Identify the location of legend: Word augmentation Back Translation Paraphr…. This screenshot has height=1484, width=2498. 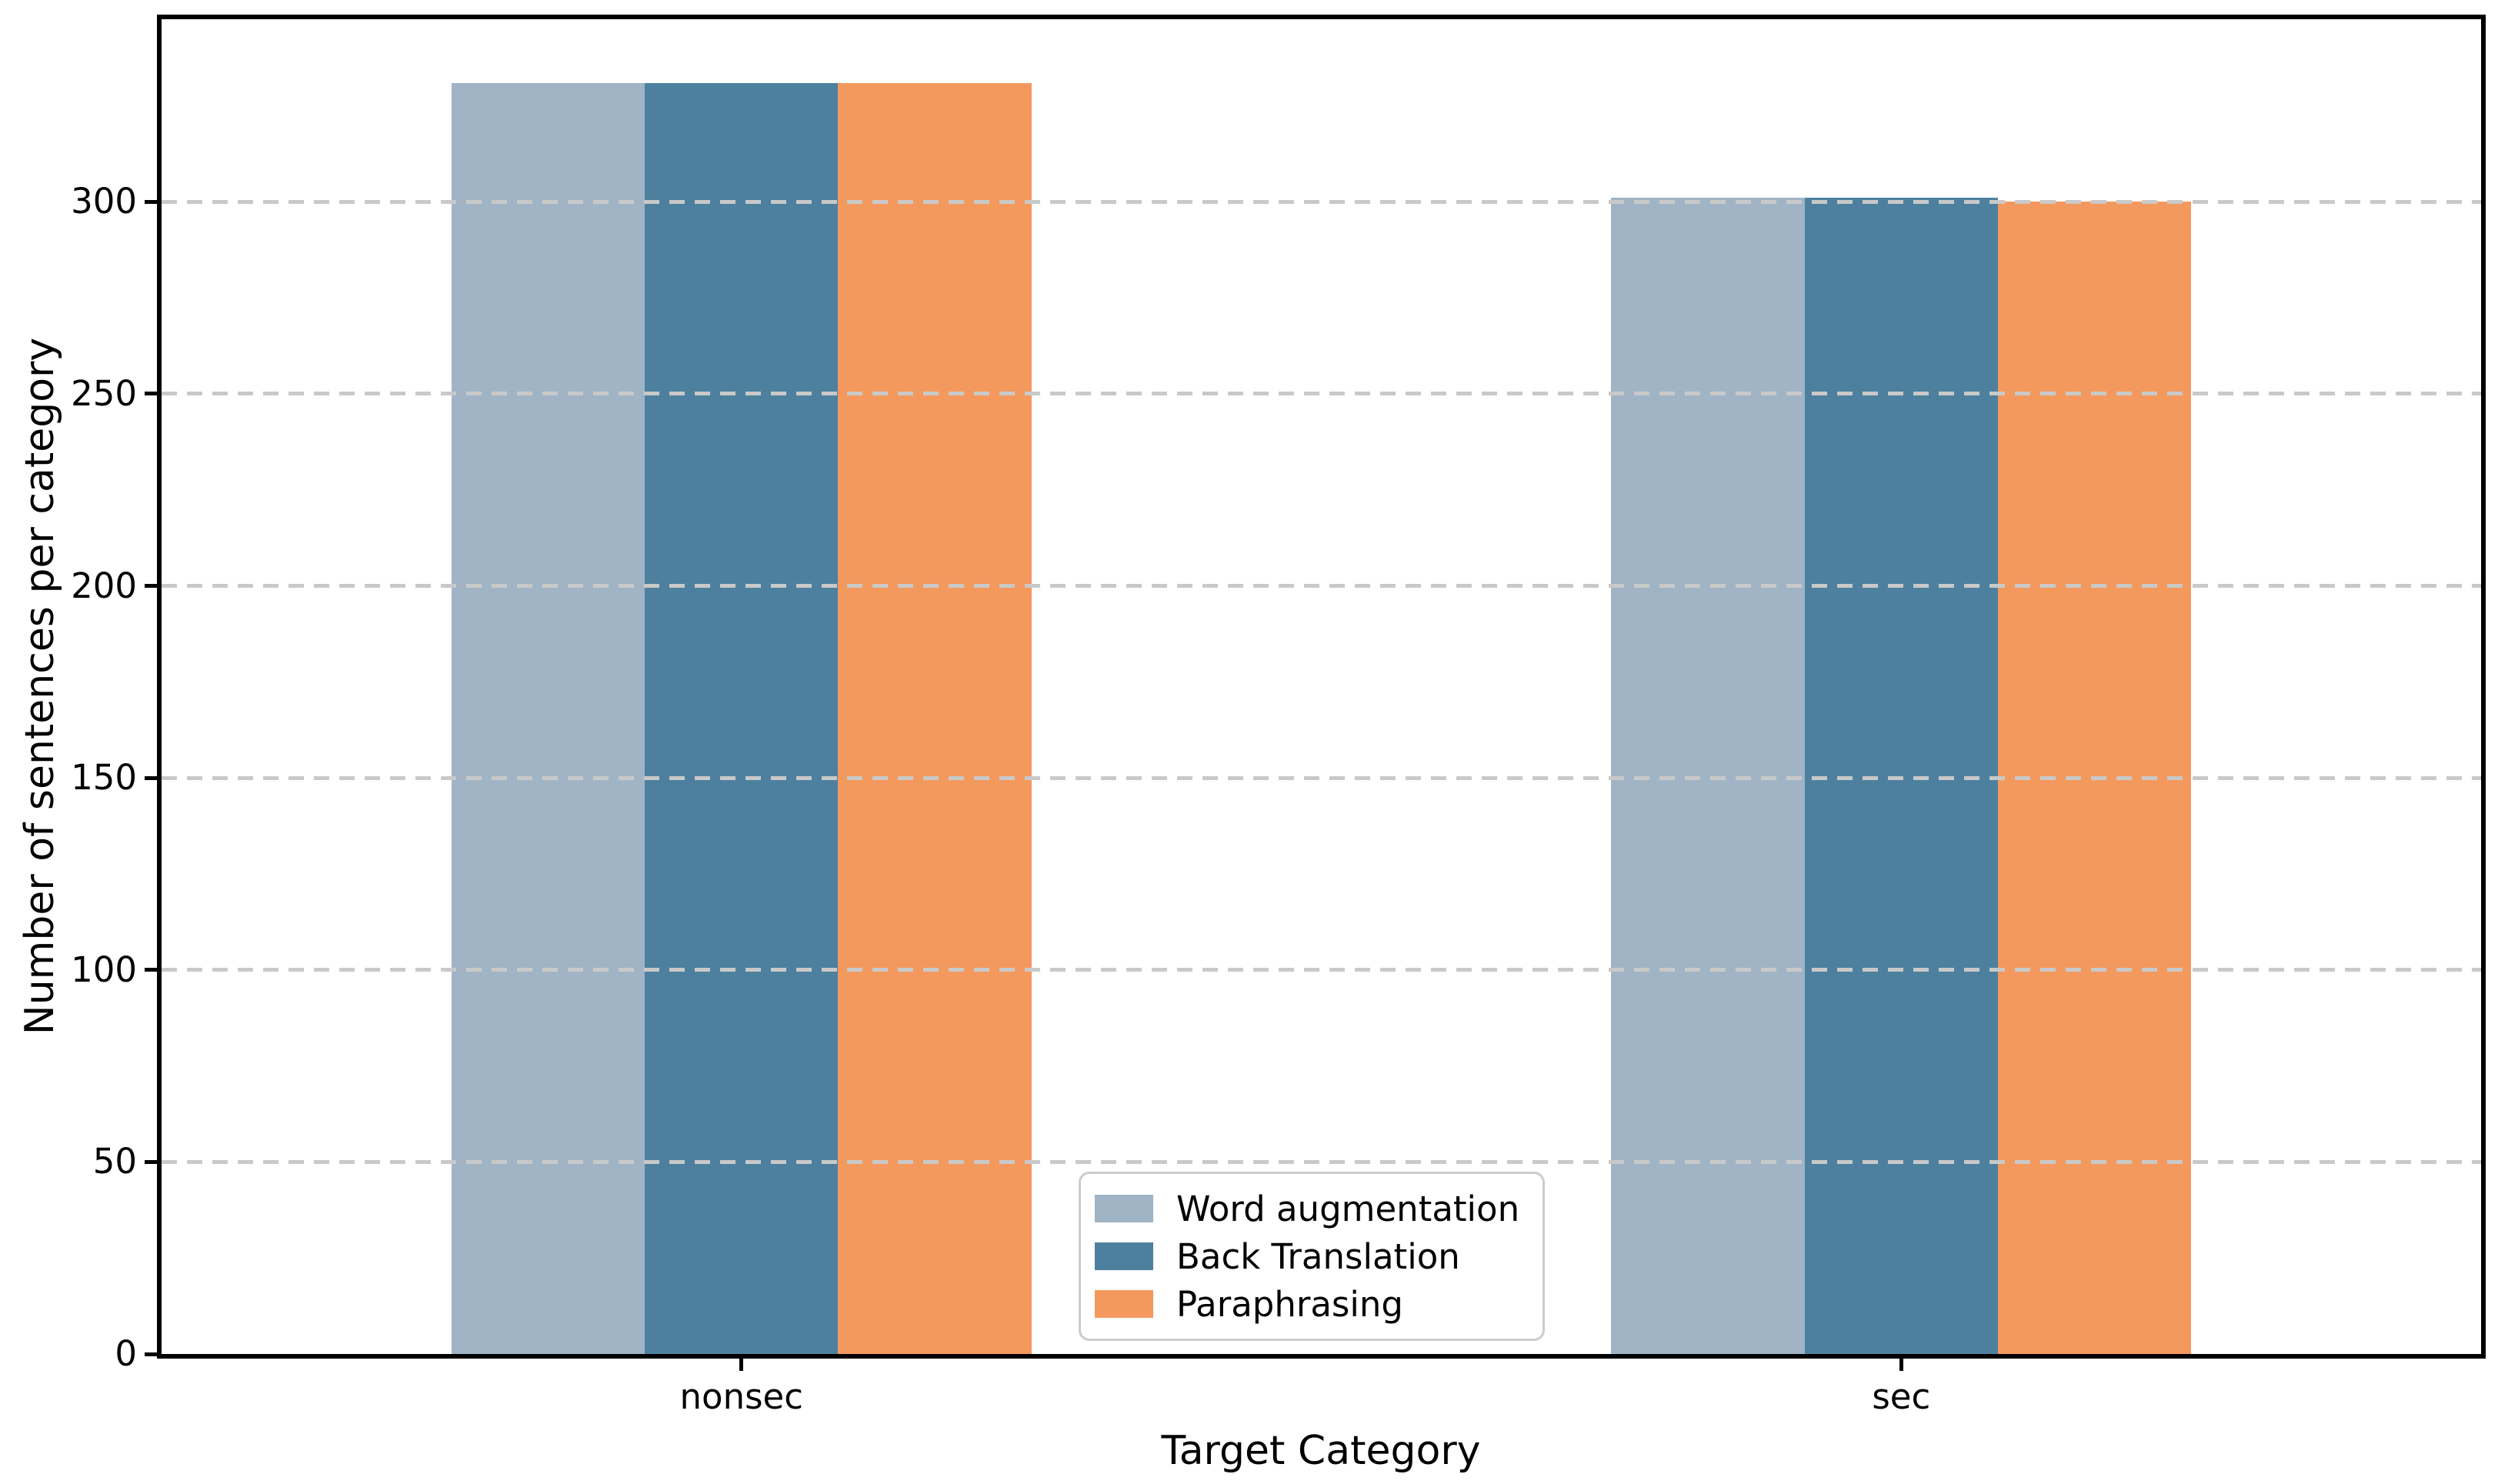
(1312, 1256).